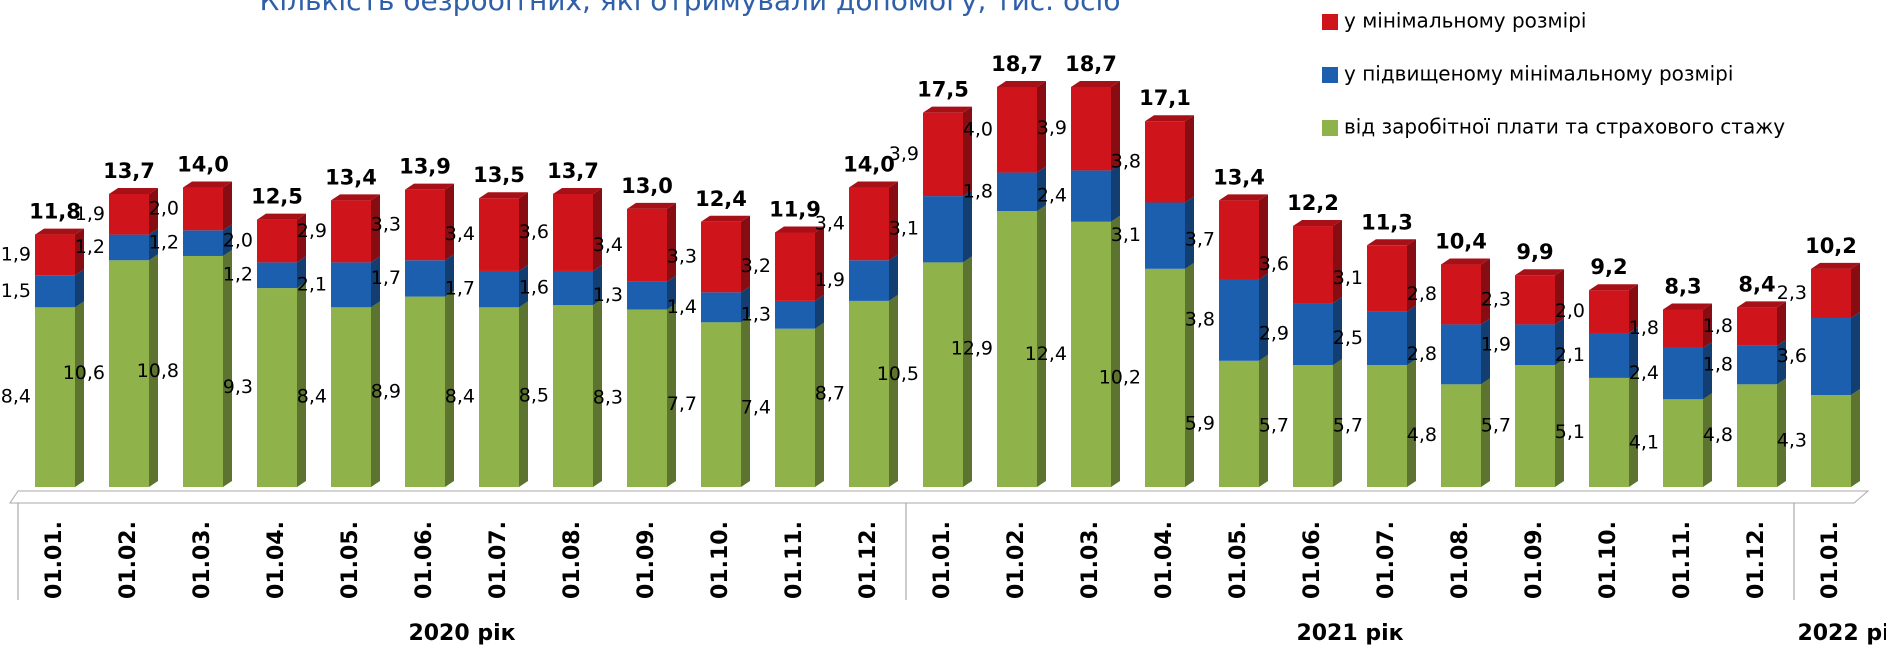 This screenshot has width=1886, height=649. Describe the element at coordinates (1570, 311) in the screenshot. I see `value-label: 2,0` at that location.